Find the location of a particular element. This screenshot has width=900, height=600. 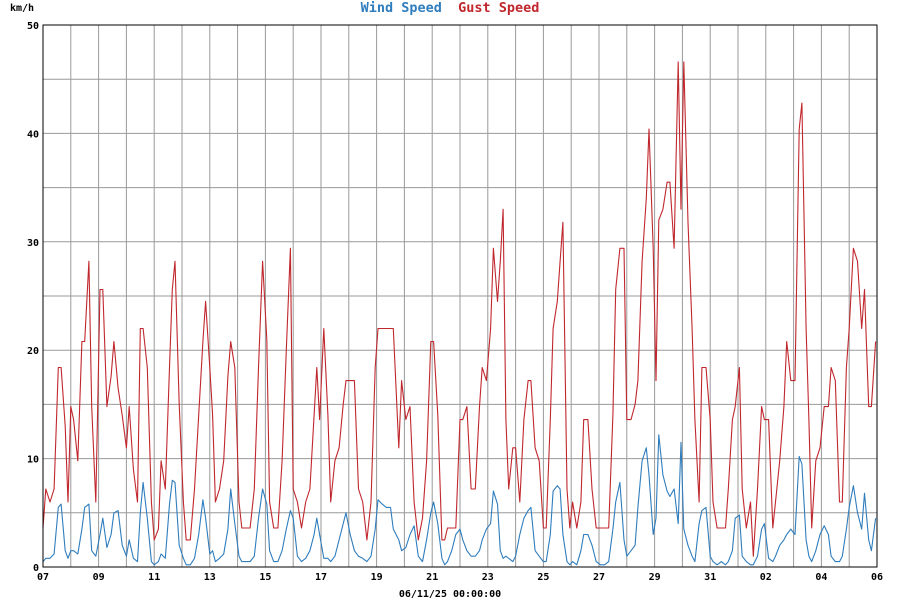

y-tick-label: 20 is located at coordinates (33, 351).